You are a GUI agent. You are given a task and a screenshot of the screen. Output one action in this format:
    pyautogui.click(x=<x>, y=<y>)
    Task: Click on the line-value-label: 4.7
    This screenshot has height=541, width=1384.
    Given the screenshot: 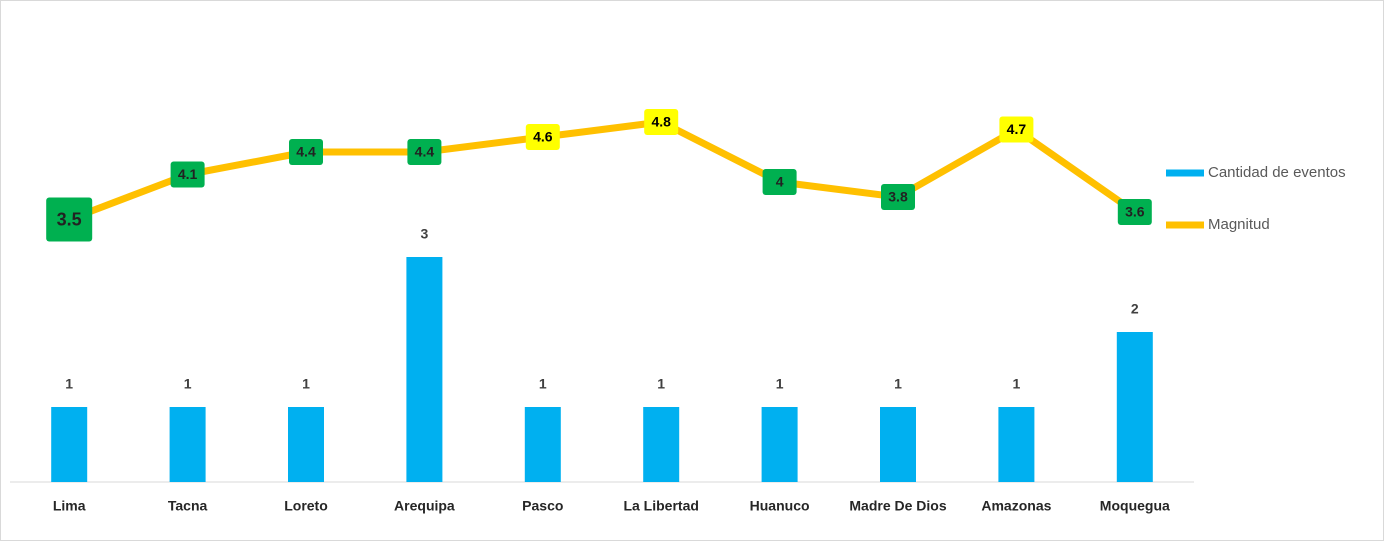 What is the action you would take?
    pyautogui.click(x=1017, y=129)
    